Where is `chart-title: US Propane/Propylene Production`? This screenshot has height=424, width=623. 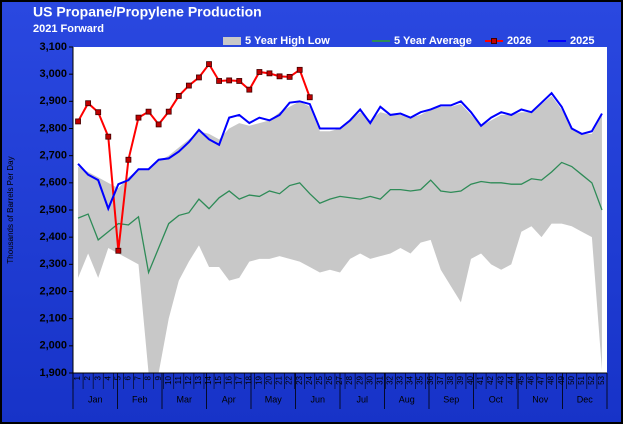 chart-title: US Propane/Propylene Production is located at coordinates (147, 12).